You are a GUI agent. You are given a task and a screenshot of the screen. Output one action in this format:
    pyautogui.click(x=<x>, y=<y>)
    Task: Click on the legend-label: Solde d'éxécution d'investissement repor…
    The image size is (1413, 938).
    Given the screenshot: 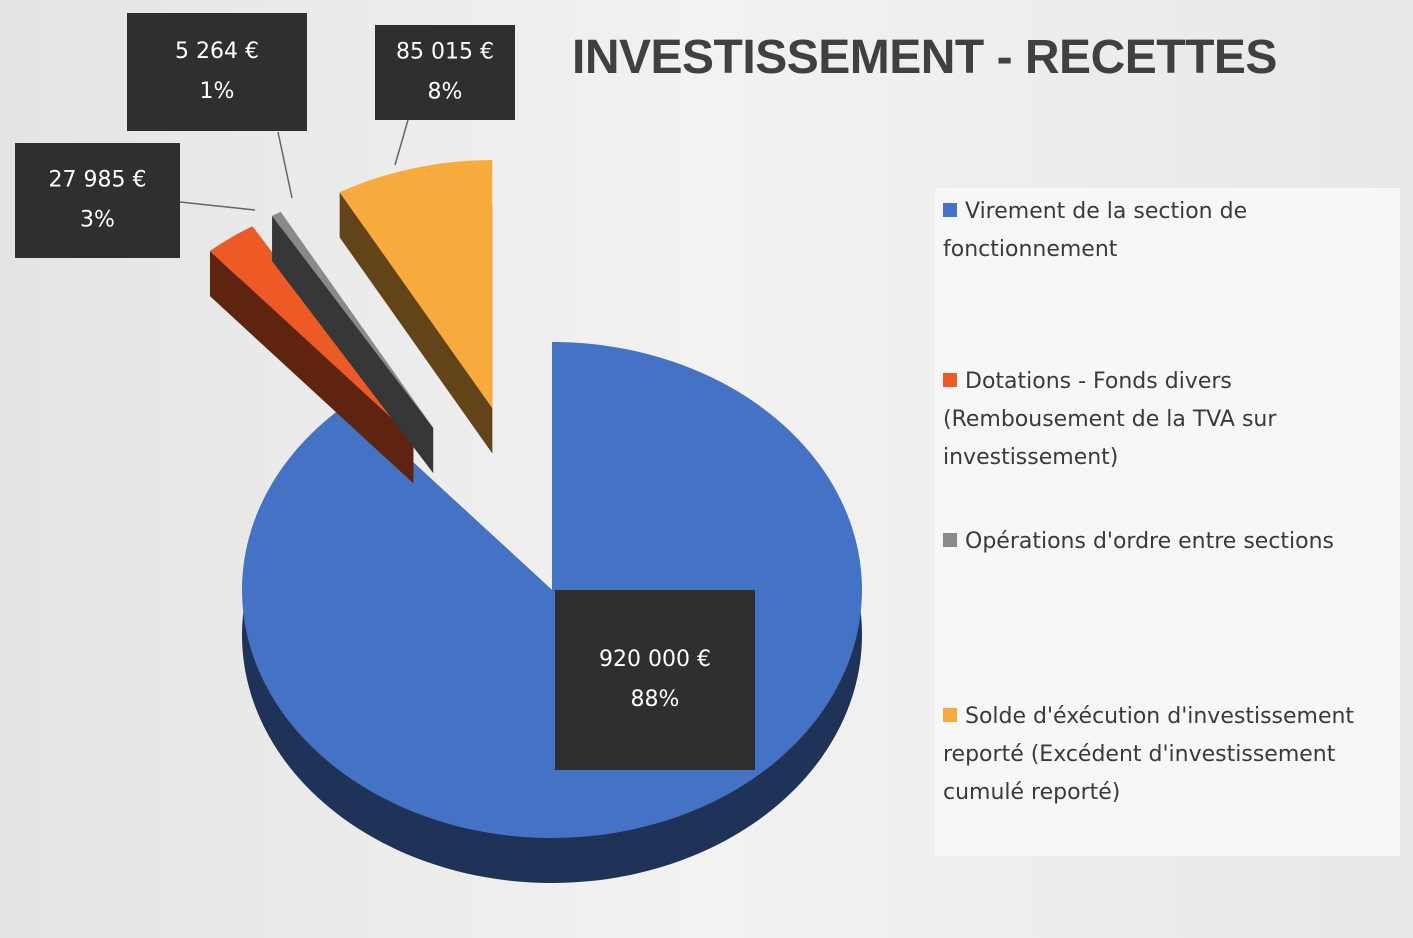 What is the action you would take?
    pyautogui.click(x=1149, y=754)
    